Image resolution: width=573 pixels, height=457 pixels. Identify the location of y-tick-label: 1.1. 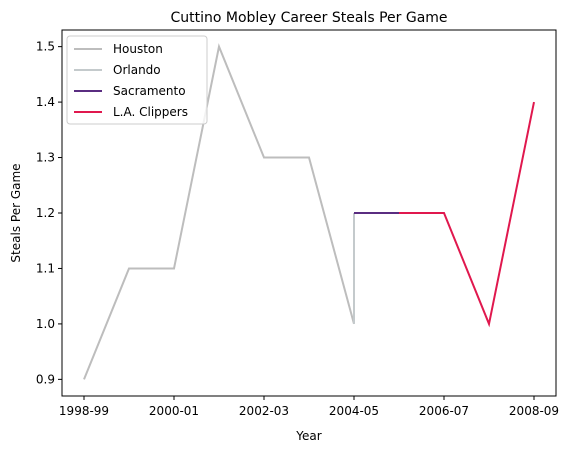
(45, 268).